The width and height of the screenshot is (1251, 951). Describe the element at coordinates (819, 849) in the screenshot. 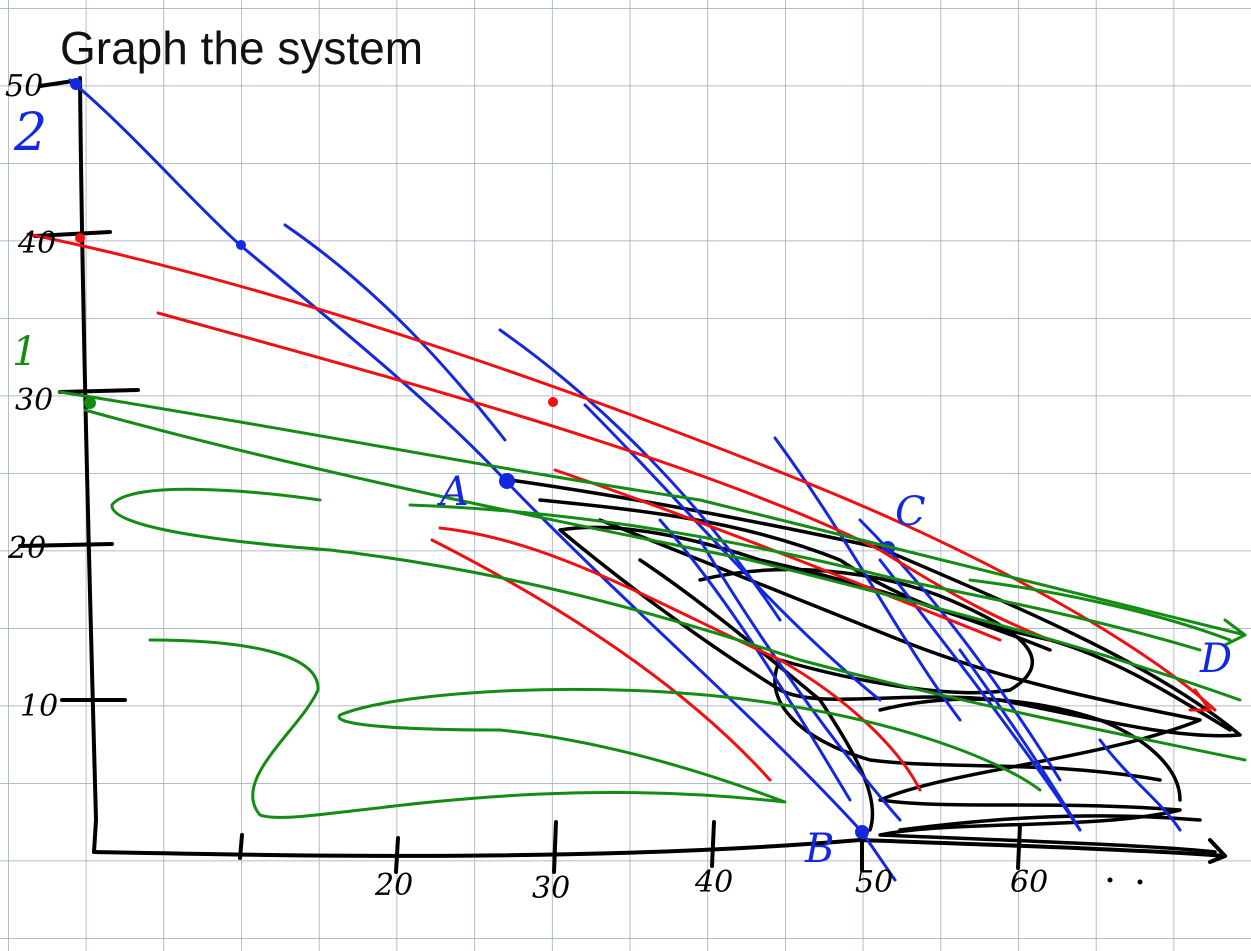

I see `point-label: B` at that location.